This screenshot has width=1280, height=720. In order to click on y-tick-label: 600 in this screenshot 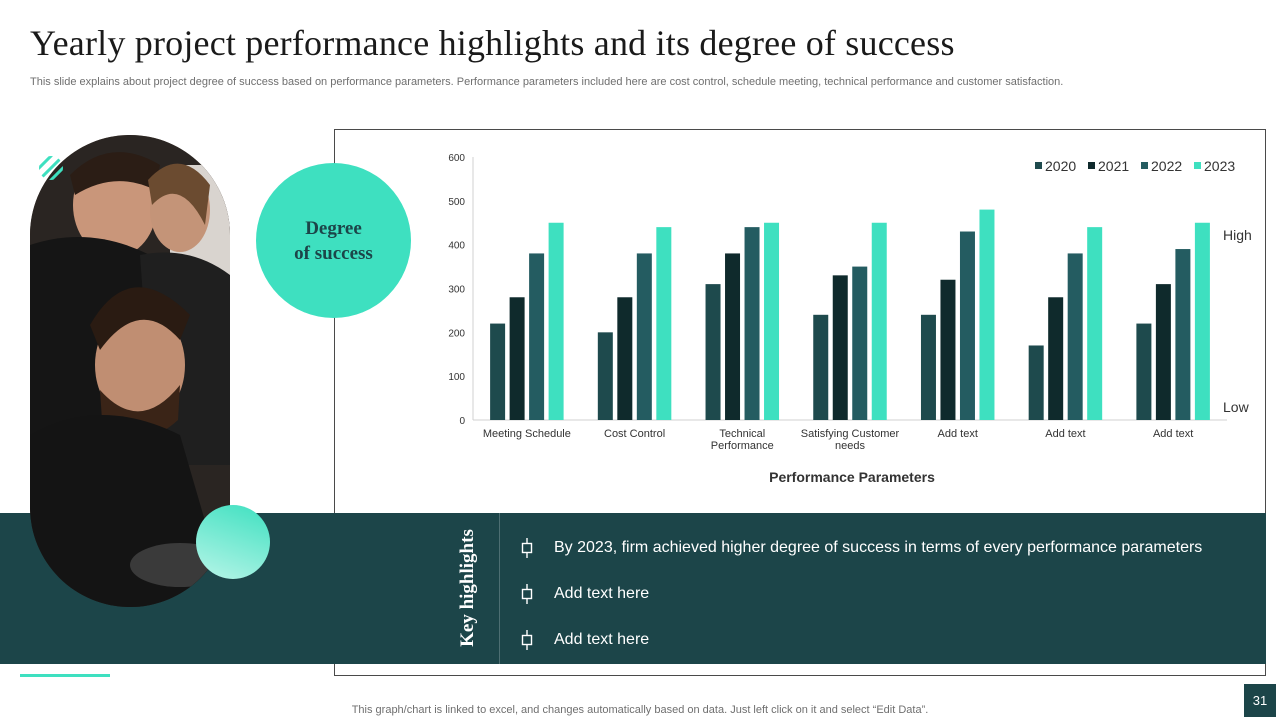, I will do `click(456, 158)`.